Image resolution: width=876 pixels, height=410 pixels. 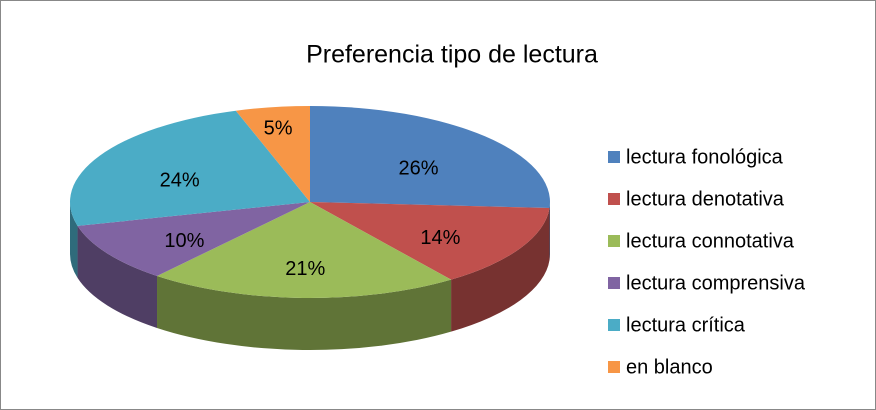 What do you see at coordinates (710, 241) in the screenshot?
I see `legend-label: lectura connotativa` at bounding box center [710, 241].